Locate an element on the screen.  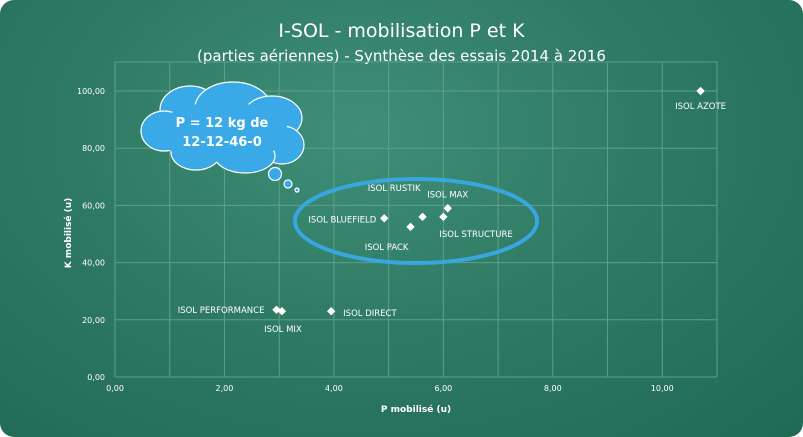
x-tick-label: 8,00 is located at coordinates (553, 388).